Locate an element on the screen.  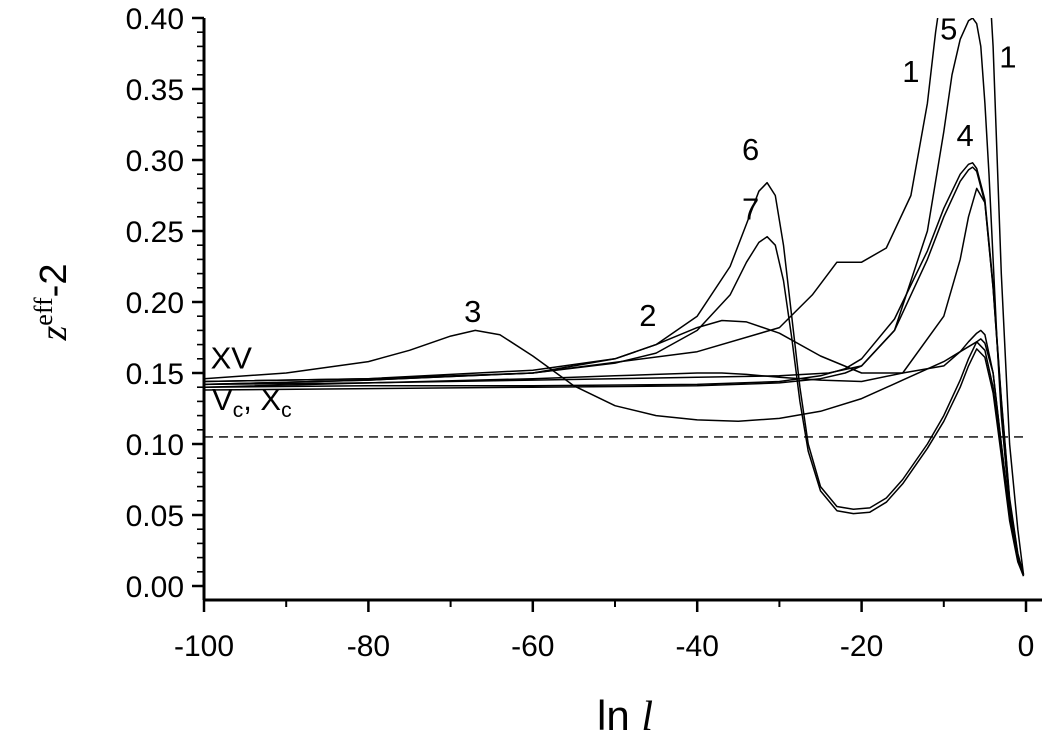
x-tick-label: 0 is located at coordinates (1026, 646).